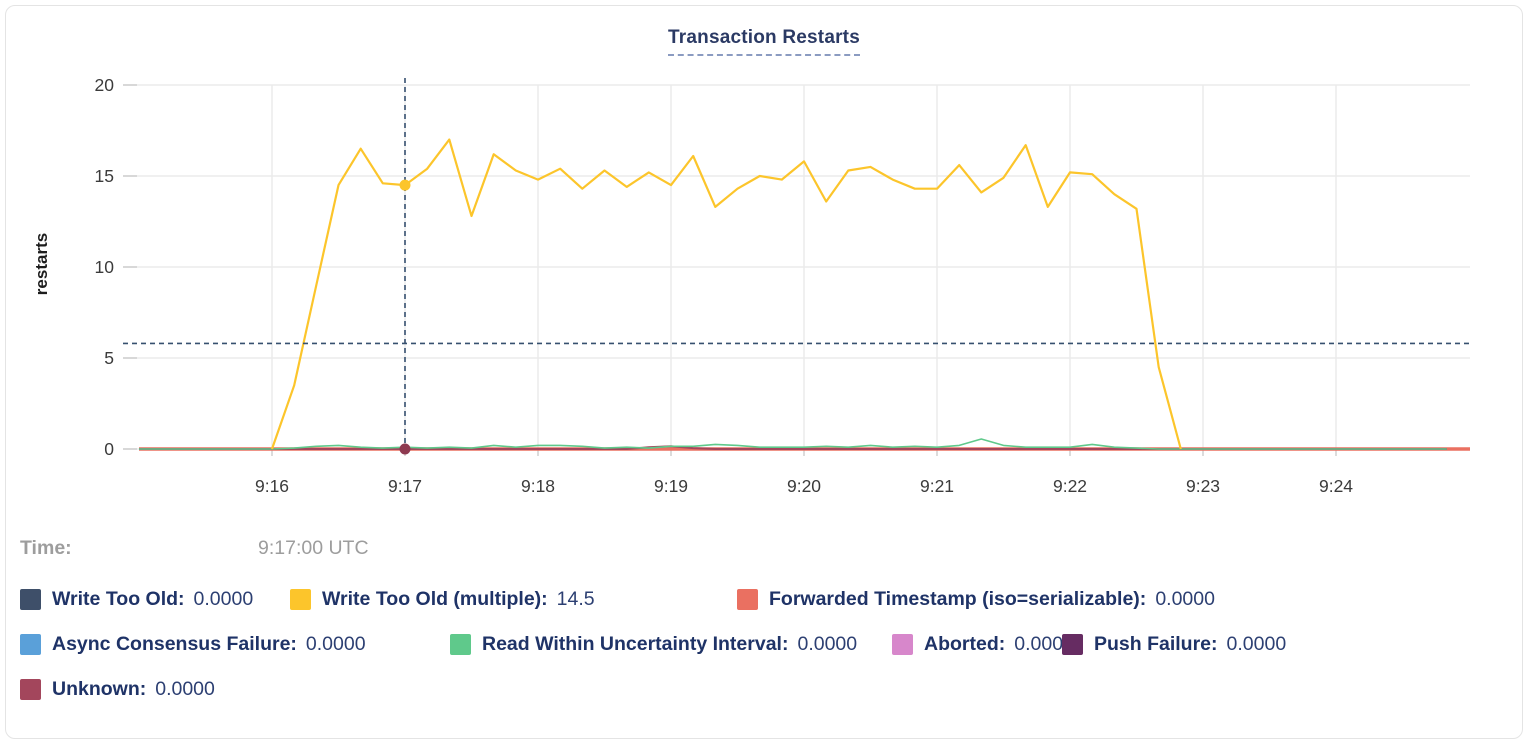  Describe the element at coordinates (1336, 486) in the screenshot. I see `x-tick-label: 9:24` at that location.